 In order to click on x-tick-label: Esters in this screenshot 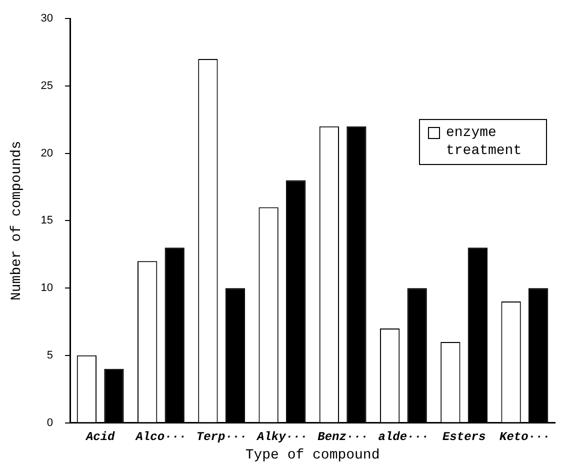, I will do `click(464, 437)`.